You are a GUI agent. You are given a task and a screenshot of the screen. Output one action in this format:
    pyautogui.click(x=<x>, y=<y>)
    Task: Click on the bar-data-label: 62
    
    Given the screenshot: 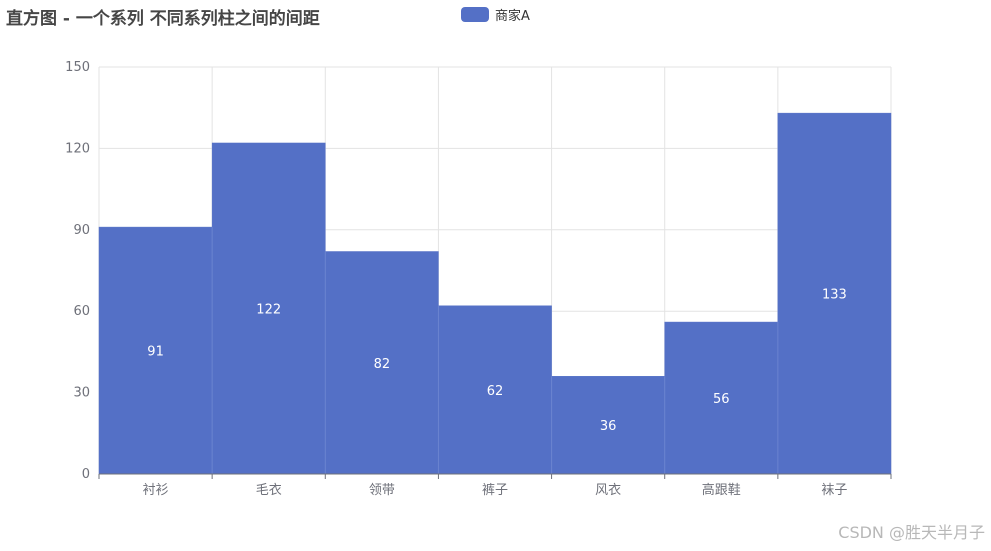 What is the action you would take?
    pyautogui.click(x=495, y=391)
    